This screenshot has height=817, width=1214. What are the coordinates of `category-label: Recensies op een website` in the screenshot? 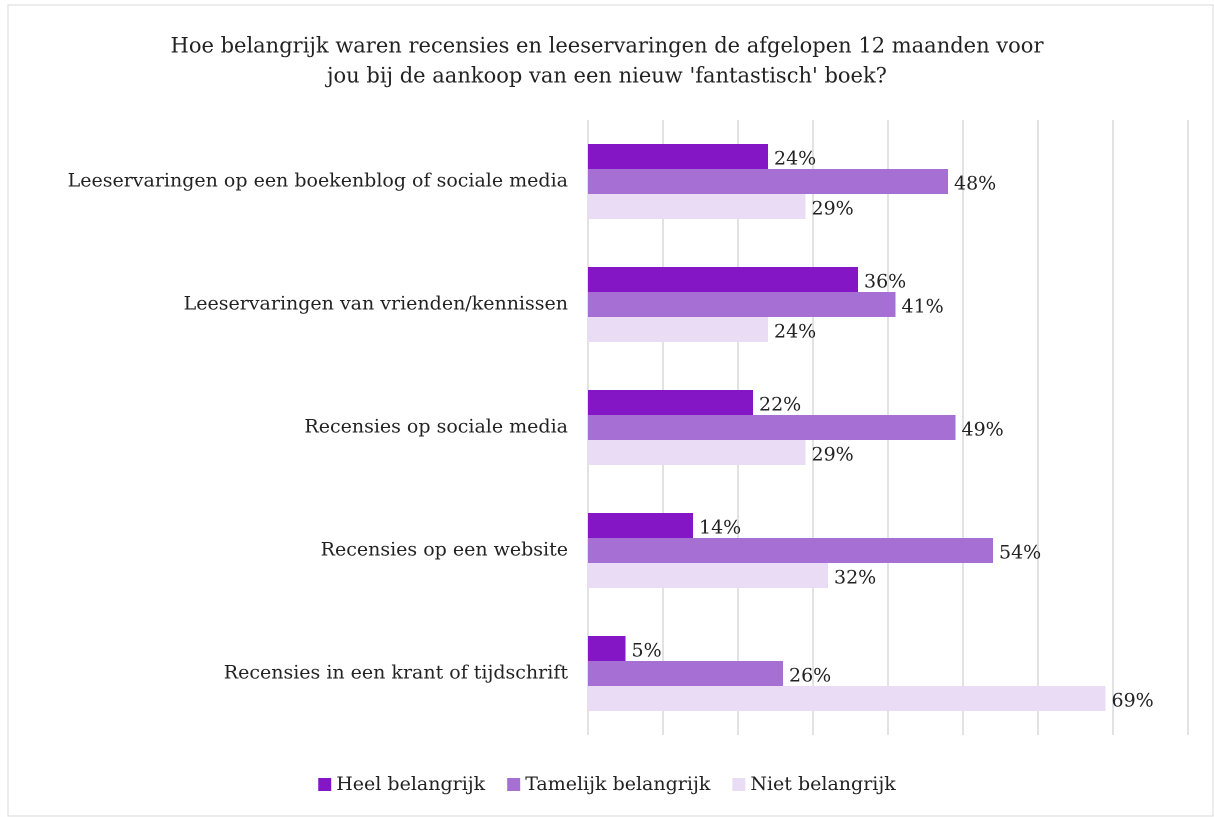 It's located at (444, 550).